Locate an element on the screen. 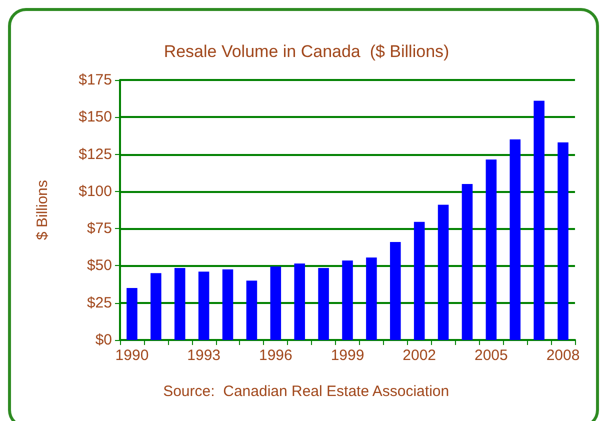 The width and height of the screenshot is (613, 421). x-tick-label: 1996 is located at coordinates (275, 355).